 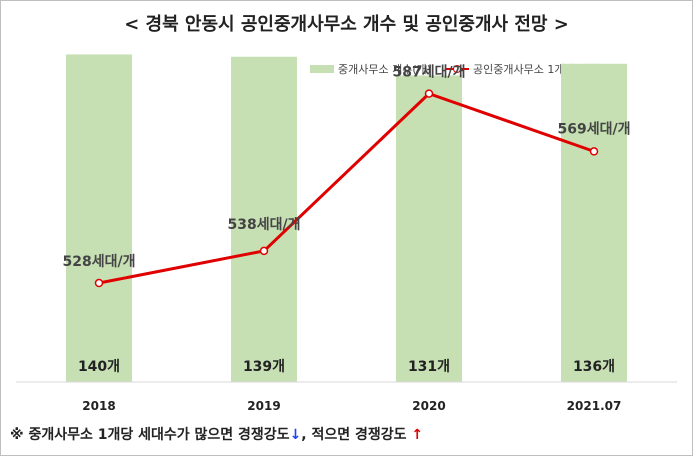 I want to click on bar-value-label: 136개, so click(x=594, y=367).